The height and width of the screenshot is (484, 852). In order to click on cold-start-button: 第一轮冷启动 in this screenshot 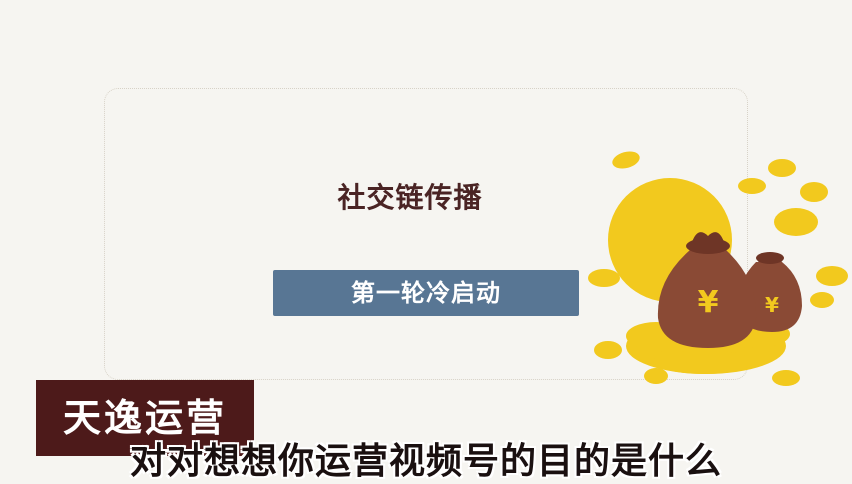, I will do `click(426, 293)`.